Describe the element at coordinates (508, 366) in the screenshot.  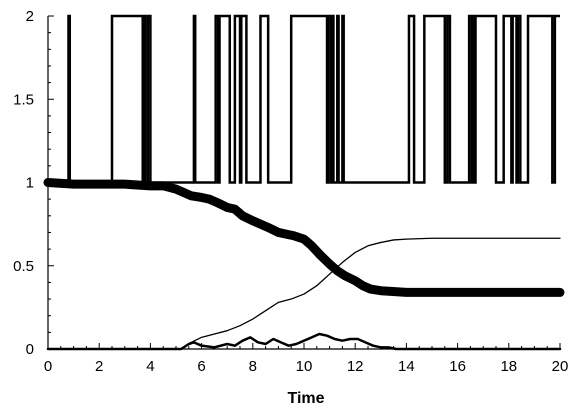
I see `x-tick-label: 18` at that location.